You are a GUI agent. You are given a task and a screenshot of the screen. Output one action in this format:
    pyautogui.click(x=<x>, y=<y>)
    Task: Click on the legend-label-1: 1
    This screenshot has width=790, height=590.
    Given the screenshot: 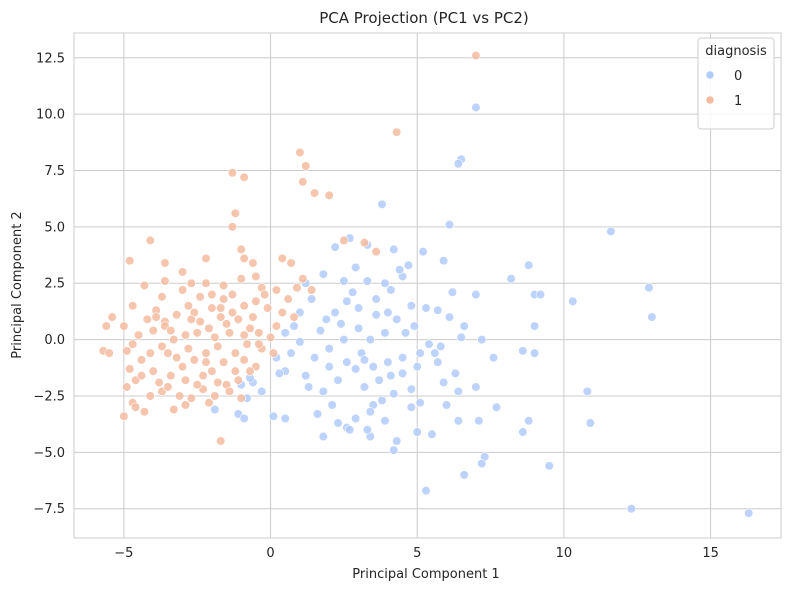 What is the action you would take?
    pyautogui.click(x=738, y=101)
    